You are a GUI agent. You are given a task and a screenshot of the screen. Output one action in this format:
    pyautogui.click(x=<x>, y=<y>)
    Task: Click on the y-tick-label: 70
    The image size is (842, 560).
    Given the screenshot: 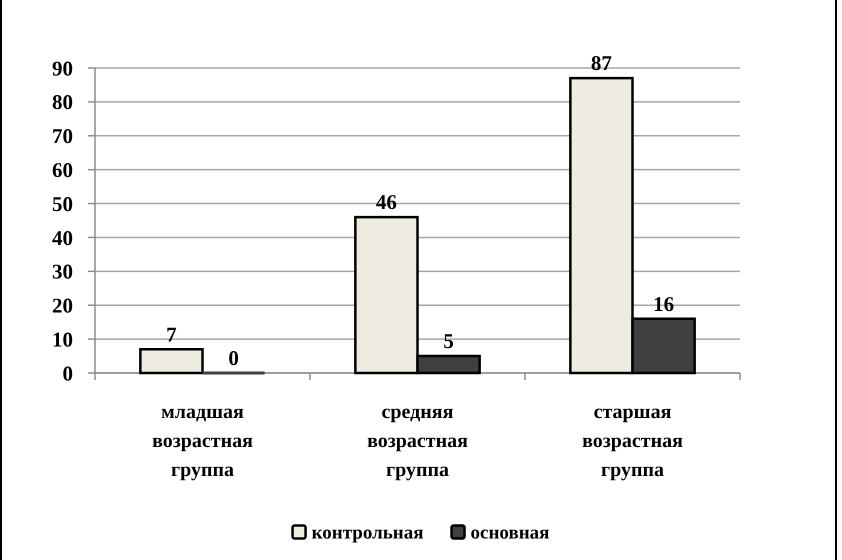 What is the action you would take?
    pyautogui.click(x=62, y=136)
    